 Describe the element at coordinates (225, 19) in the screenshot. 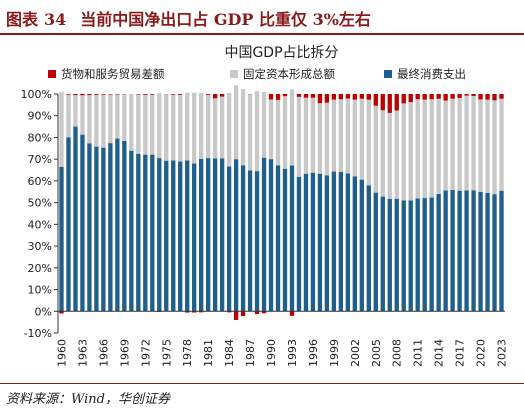

I see `figure-caption-text: 当前中国净出口占 GDP 比重仅 3%左右` at that location.